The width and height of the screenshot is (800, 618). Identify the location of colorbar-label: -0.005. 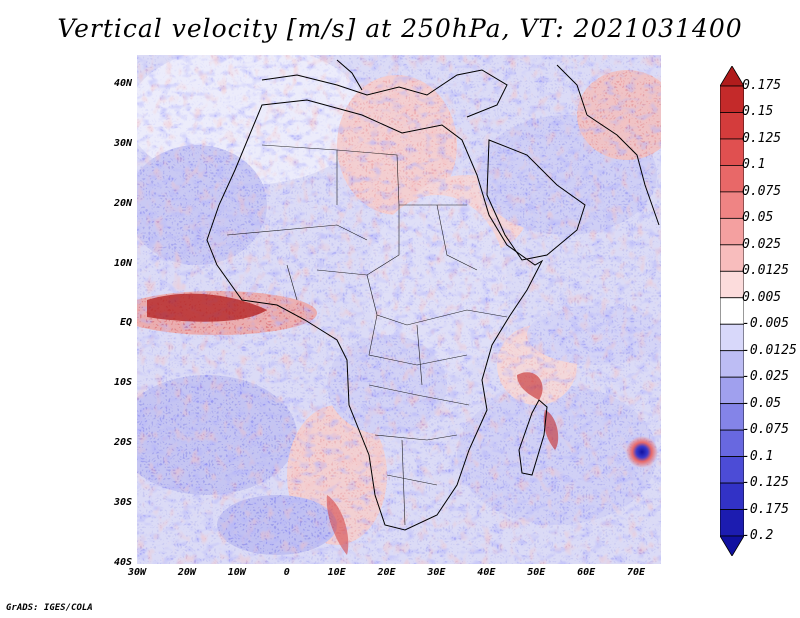
(765, 324).